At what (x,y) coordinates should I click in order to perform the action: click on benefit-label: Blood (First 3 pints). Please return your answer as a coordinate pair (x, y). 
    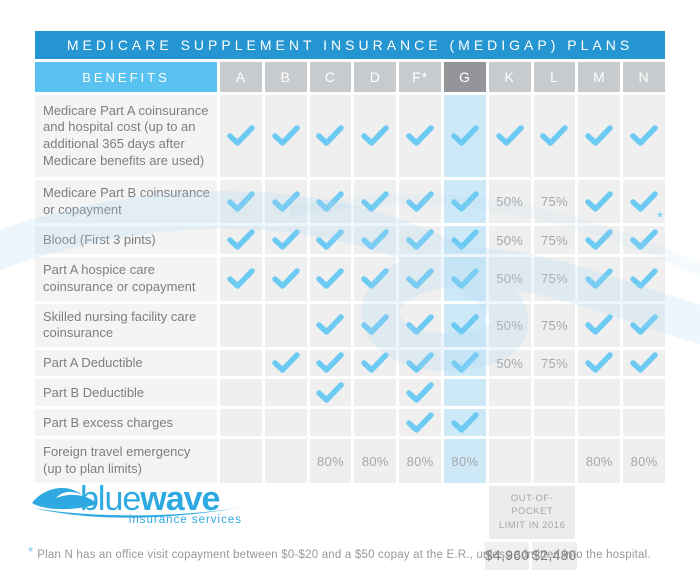
    Looking at the image, I should click on (126, 240).